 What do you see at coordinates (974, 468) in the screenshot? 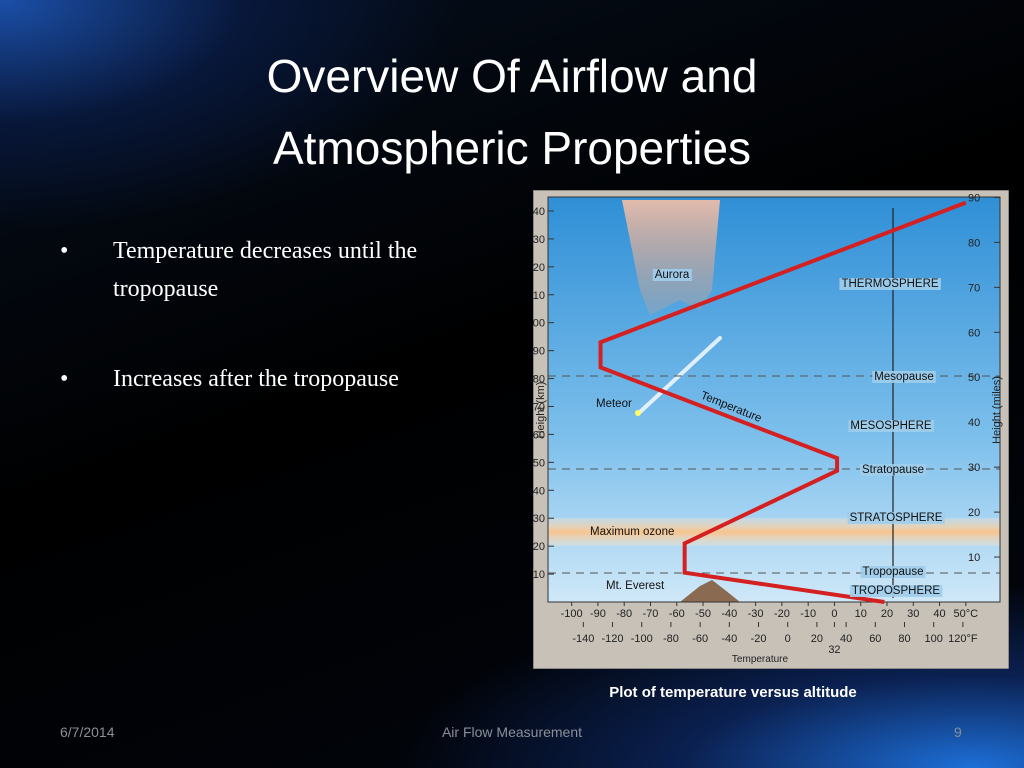
I see `y2-tick-label: 30` at bounding box center [974, 468].